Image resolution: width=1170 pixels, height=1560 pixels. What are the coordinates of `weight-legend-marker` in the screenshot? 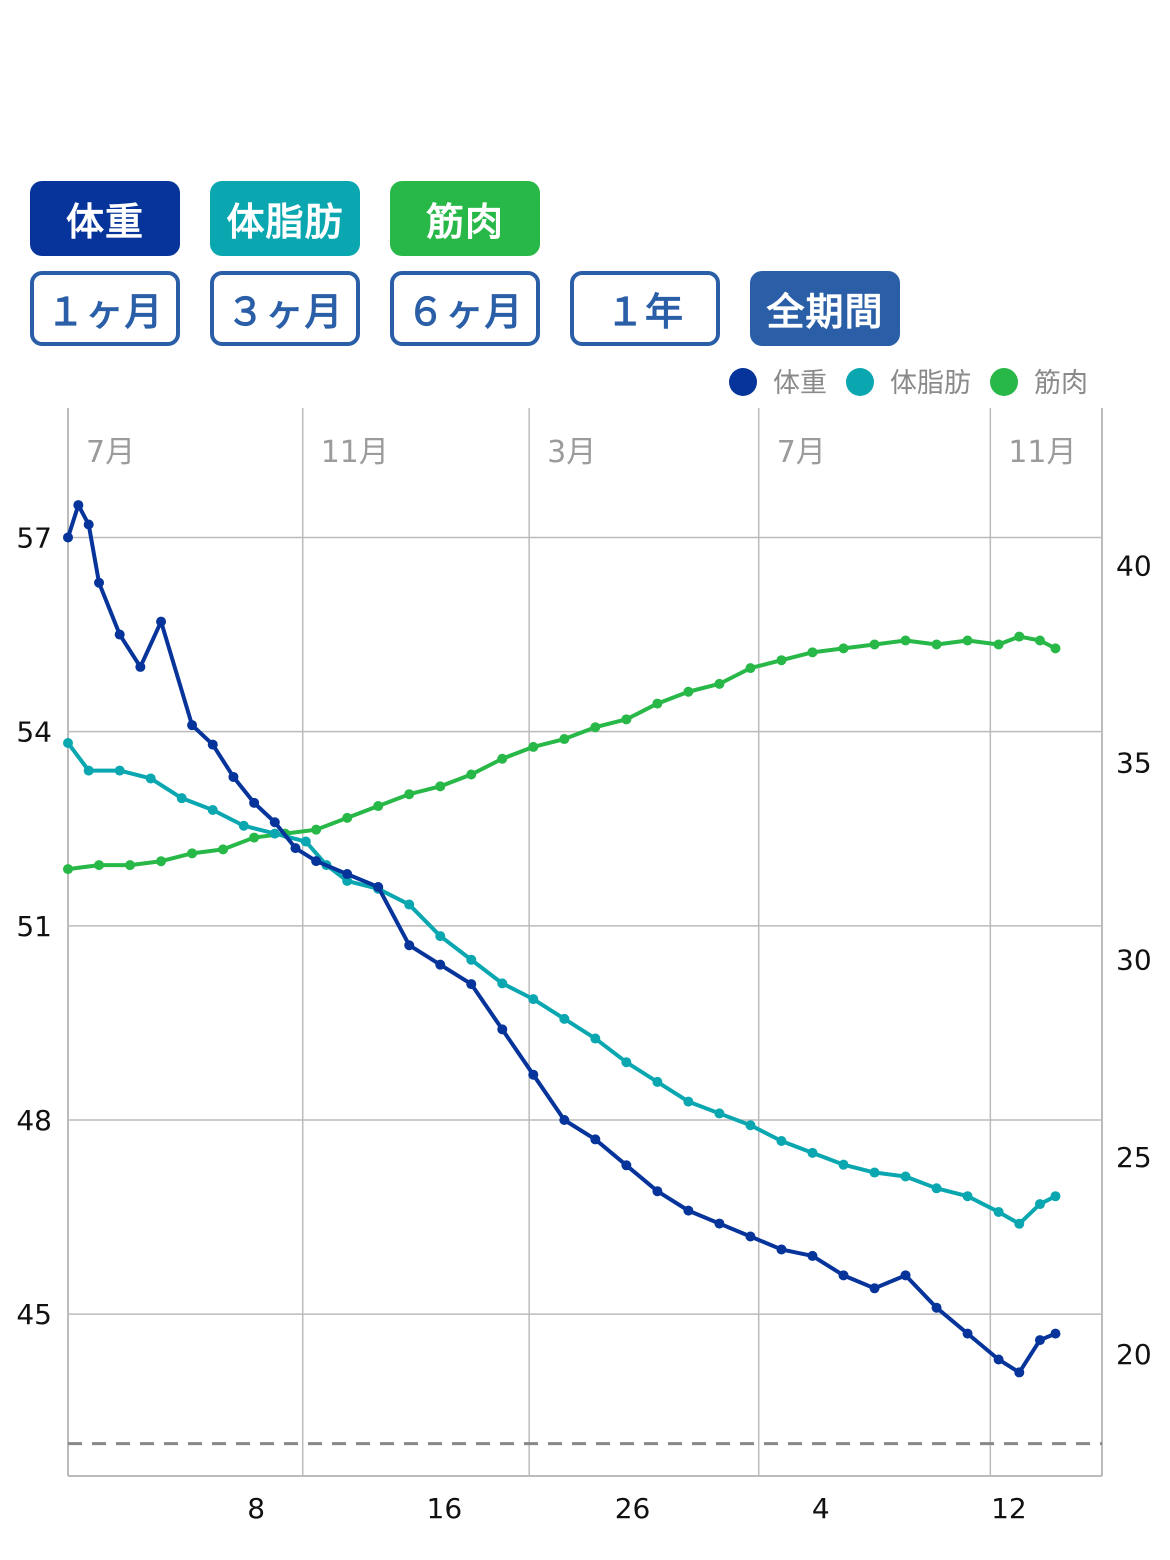 It's located at (743, 382).